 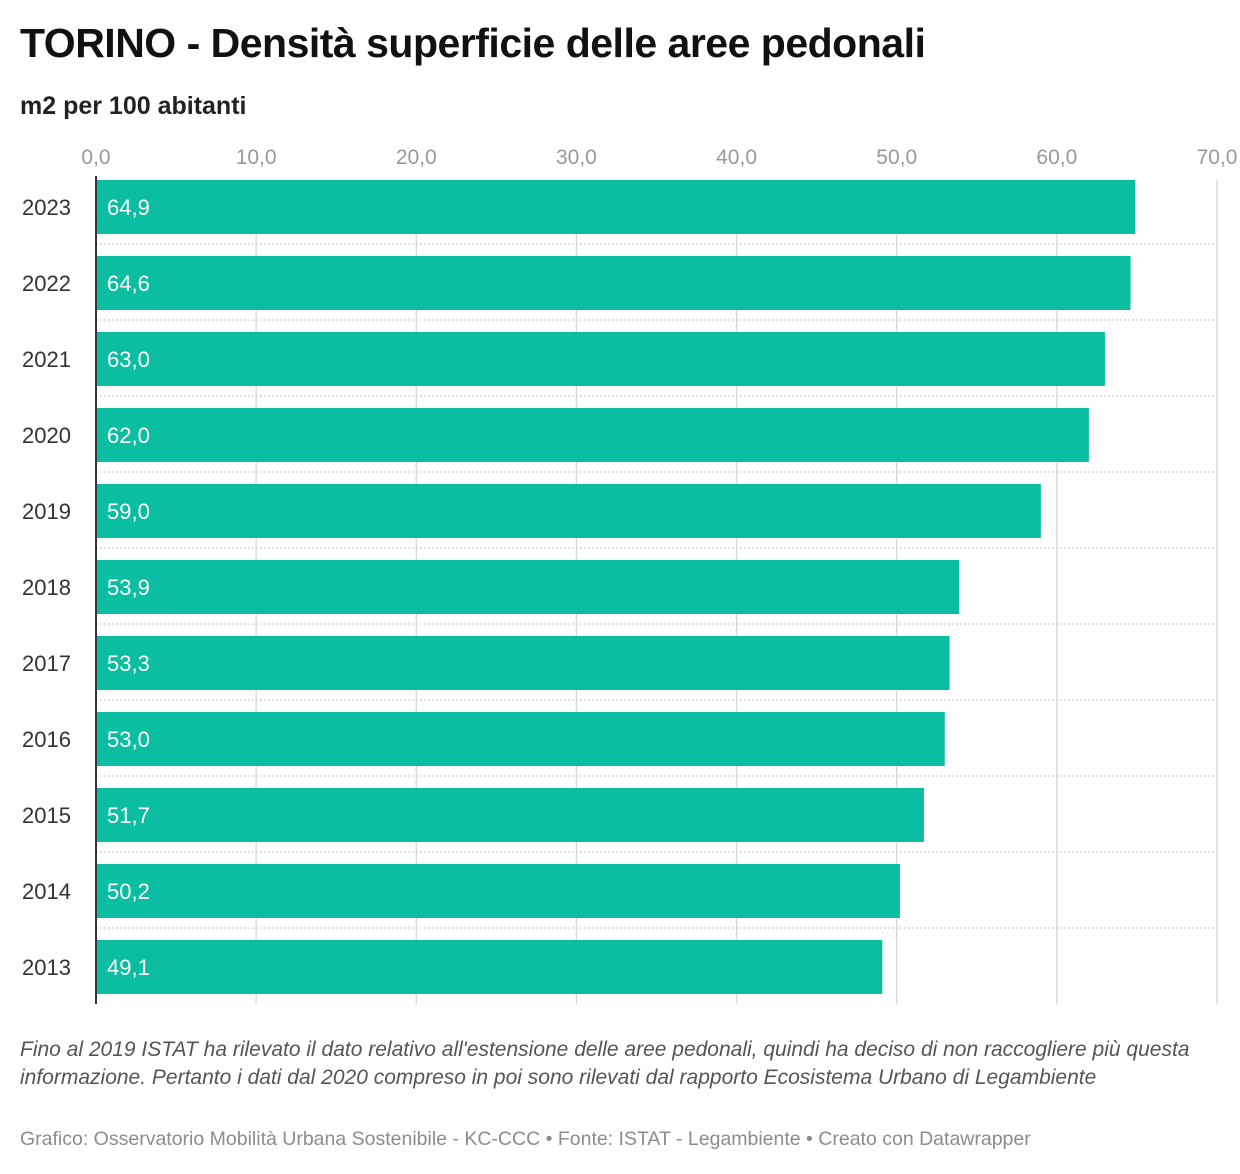 What do you see at coordinates (46, 359) in the screenshot?
I see `category-label: 2021` at bounding box center [46, 359].